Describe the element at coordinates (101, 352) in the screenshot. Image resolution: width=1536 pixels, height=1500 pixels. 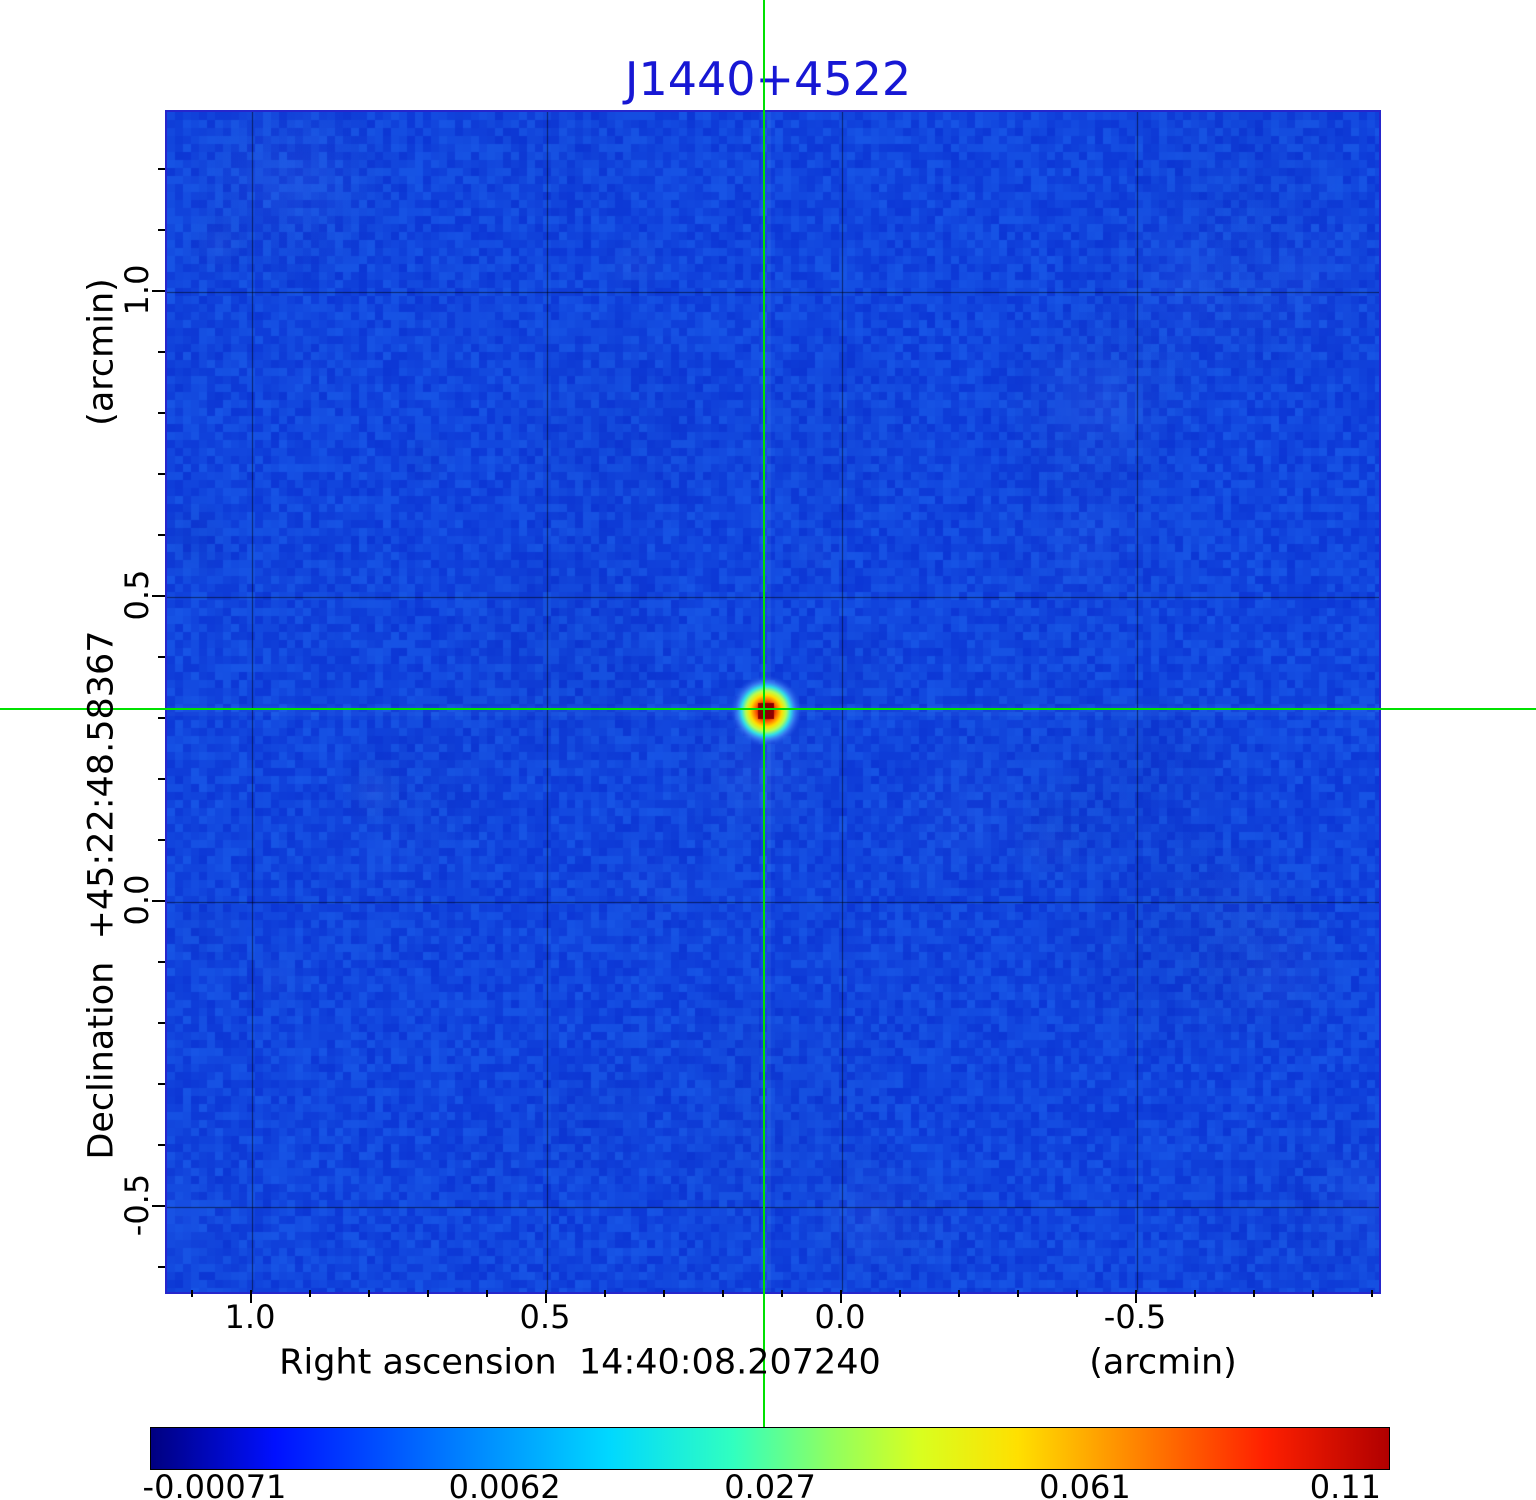
I see `y-axis-unit-label: (arcmin)` at that location.